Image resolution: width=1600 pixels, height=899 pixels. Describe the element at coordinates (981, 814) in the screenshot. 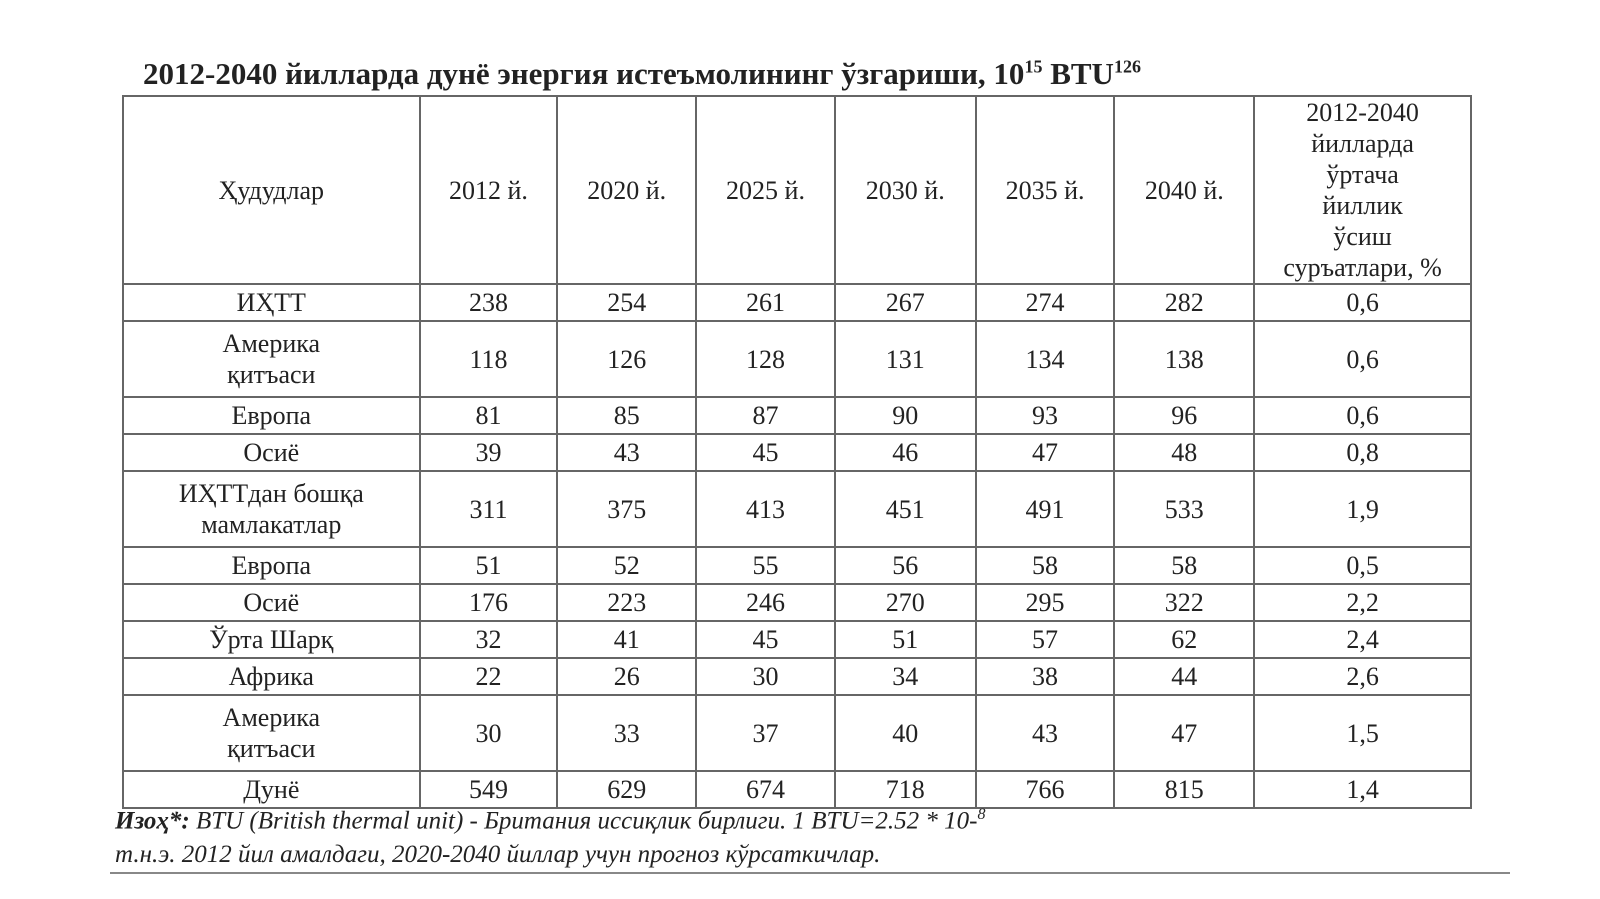

I see `note-exponent: 8` at that location.